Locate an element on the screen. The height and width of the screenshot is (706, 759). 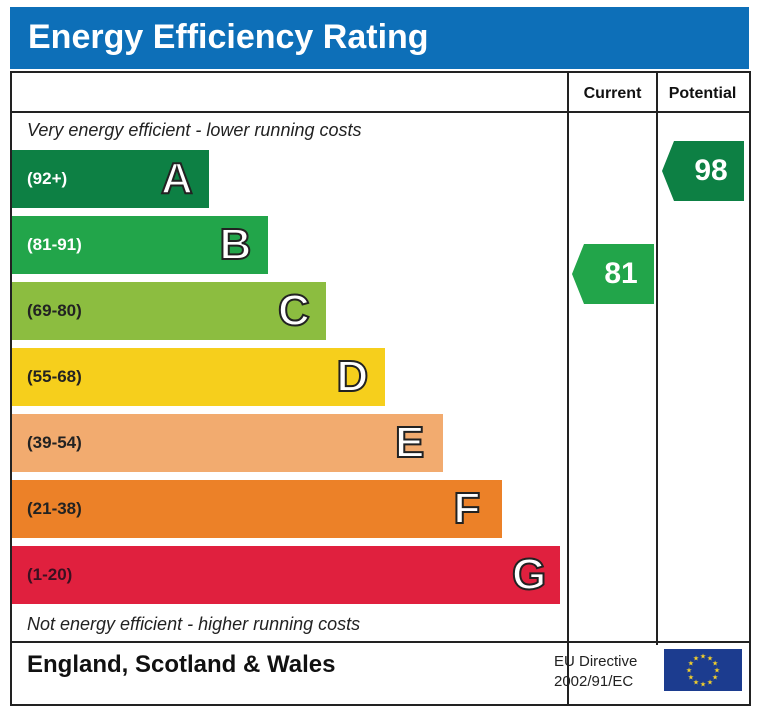
band-b is located at coordinates (140, 245).